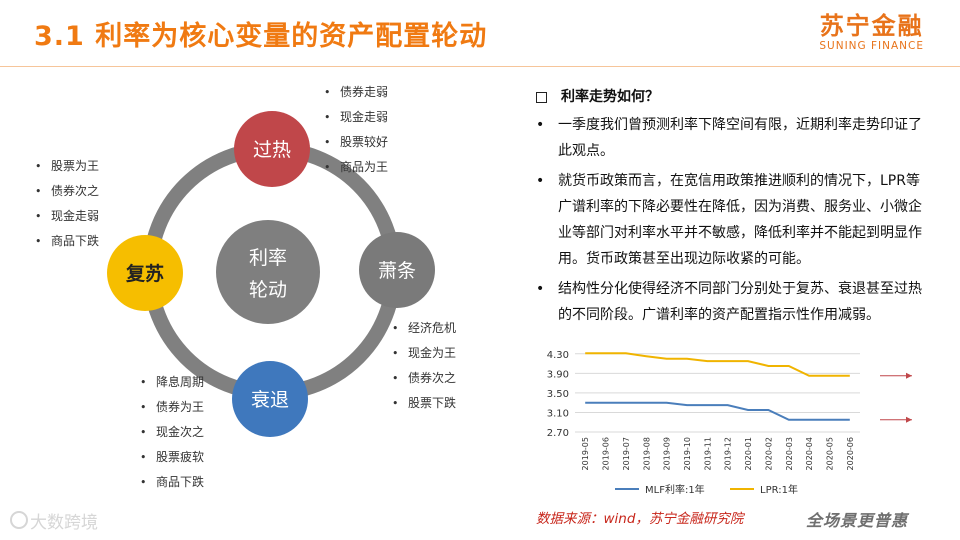 This screenshot has width=960, height=540. Describe the element at coordinates (19, 520) in the screenshot. I see `watermark-icon` at that location.